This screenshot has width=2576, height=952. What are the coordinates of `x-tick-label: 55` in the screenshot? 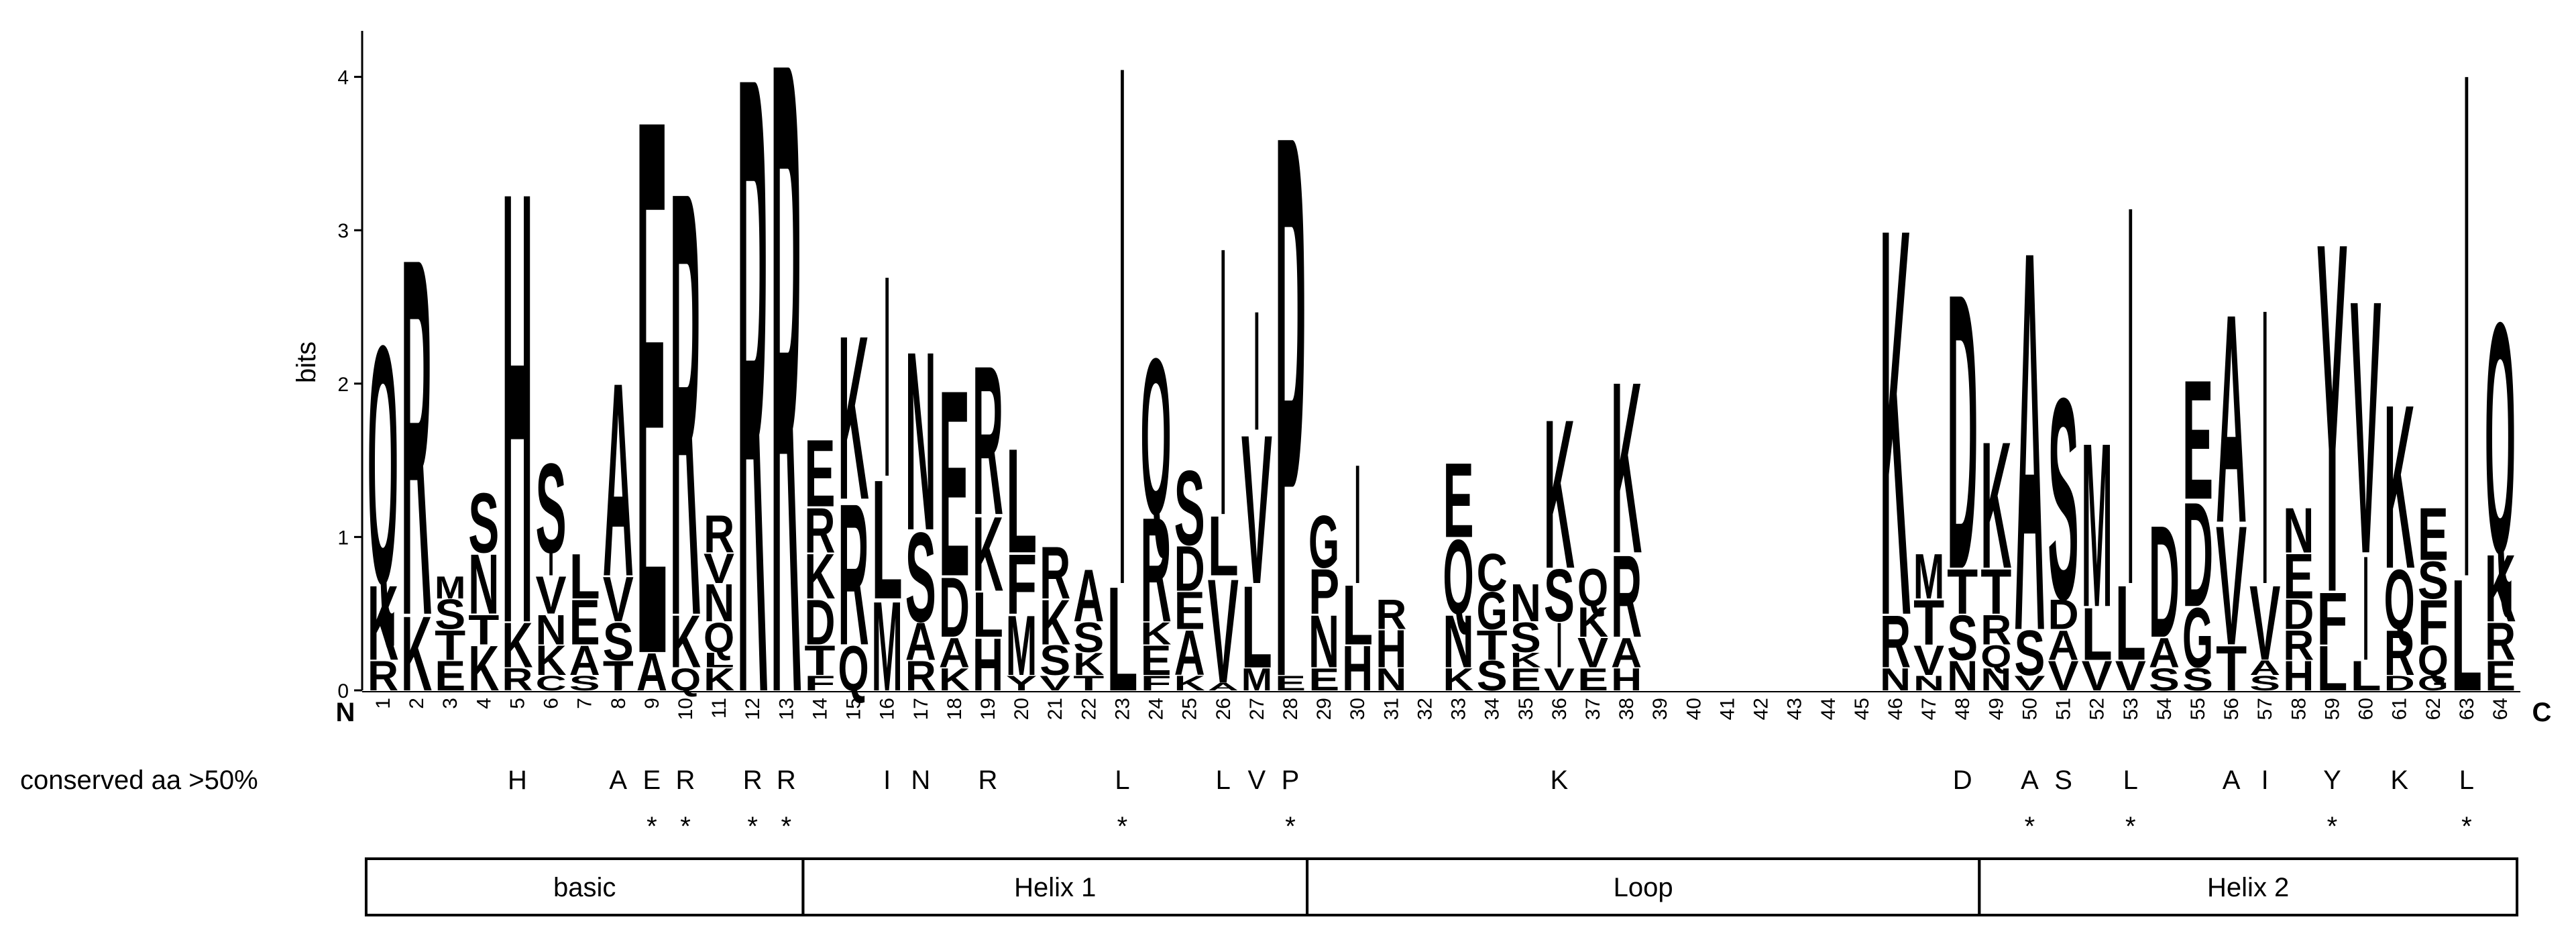 It's located at (2198, 709).